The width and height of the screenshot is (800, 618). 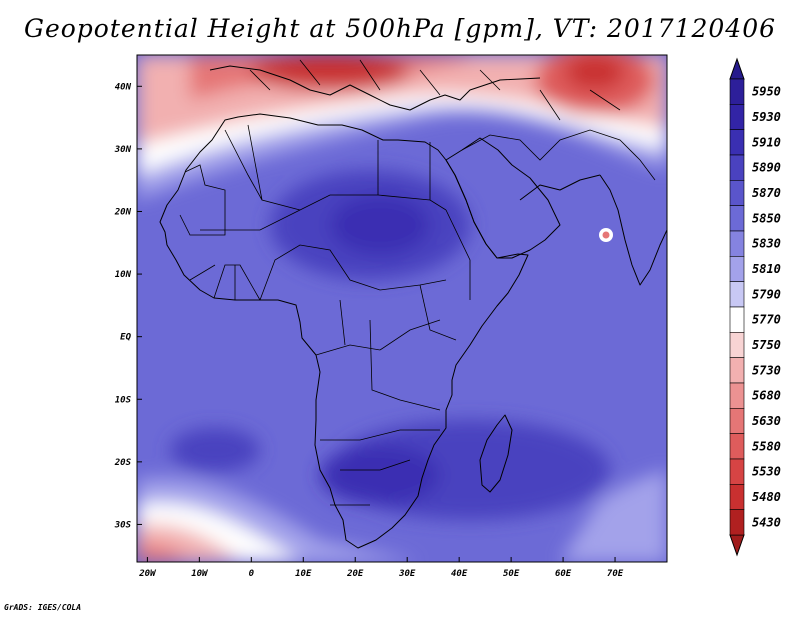 What do you see at coordinates (633, 230) in the screenshot?
I see `india-coast` at bounding box center [633, 230].